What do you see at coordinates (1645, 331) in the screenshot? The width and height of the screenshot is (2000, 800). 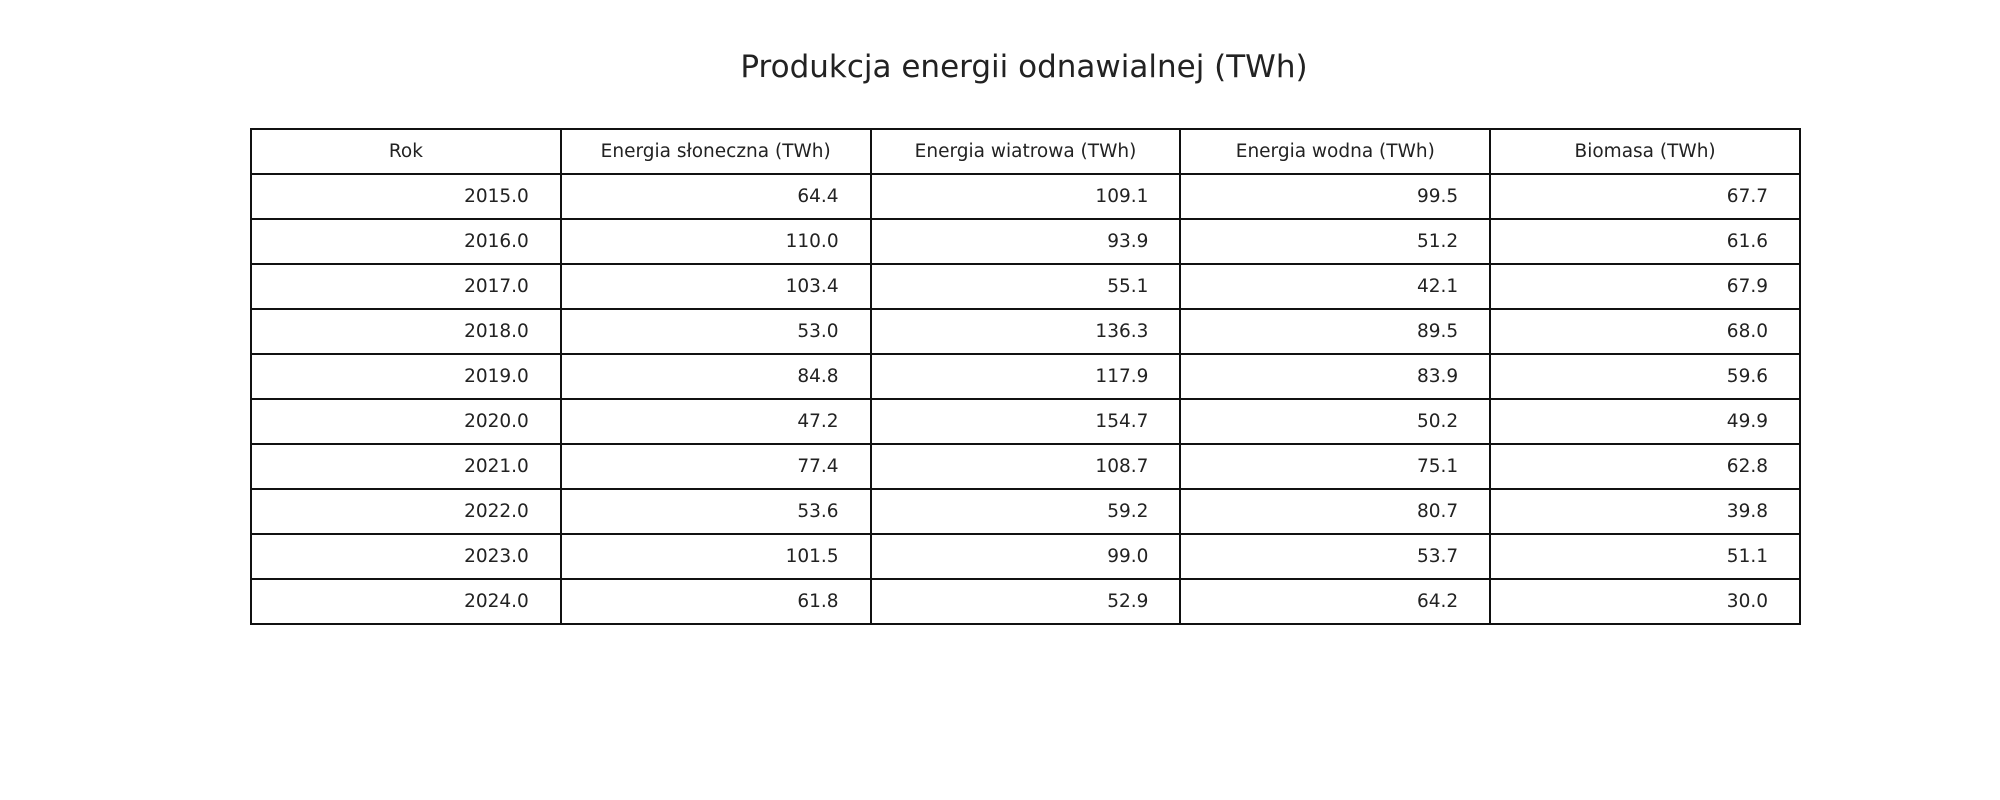 I see `table-cell: 68.0` at bounding box center [1645, 331].